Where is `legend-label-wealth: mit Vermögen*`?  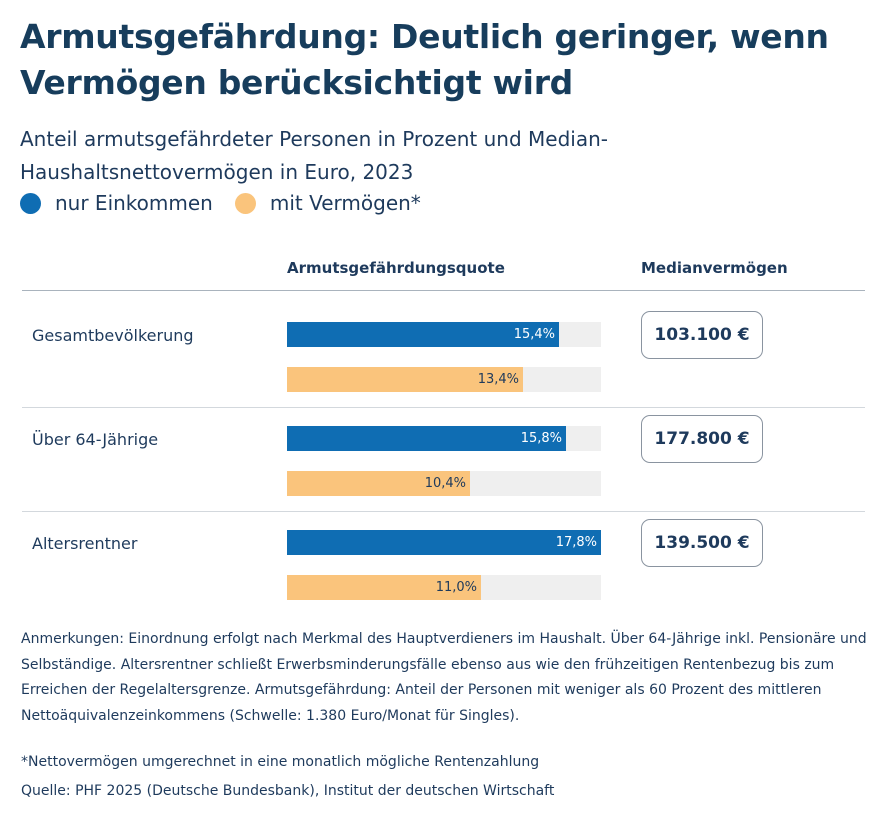
legend-label-wealth: mit Vermögen* is located at coordinates (345, 203).